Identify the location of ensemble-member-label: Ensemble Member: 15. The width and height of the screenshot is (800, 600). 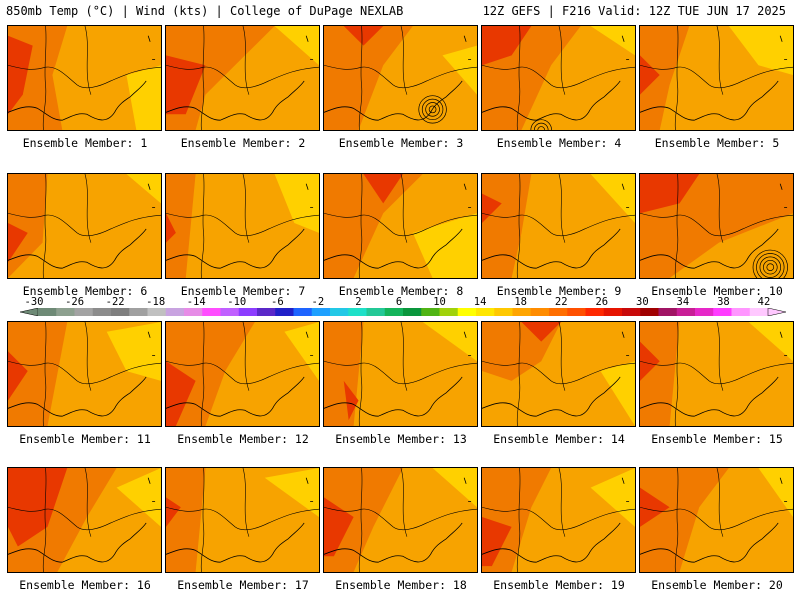
(717, 439).